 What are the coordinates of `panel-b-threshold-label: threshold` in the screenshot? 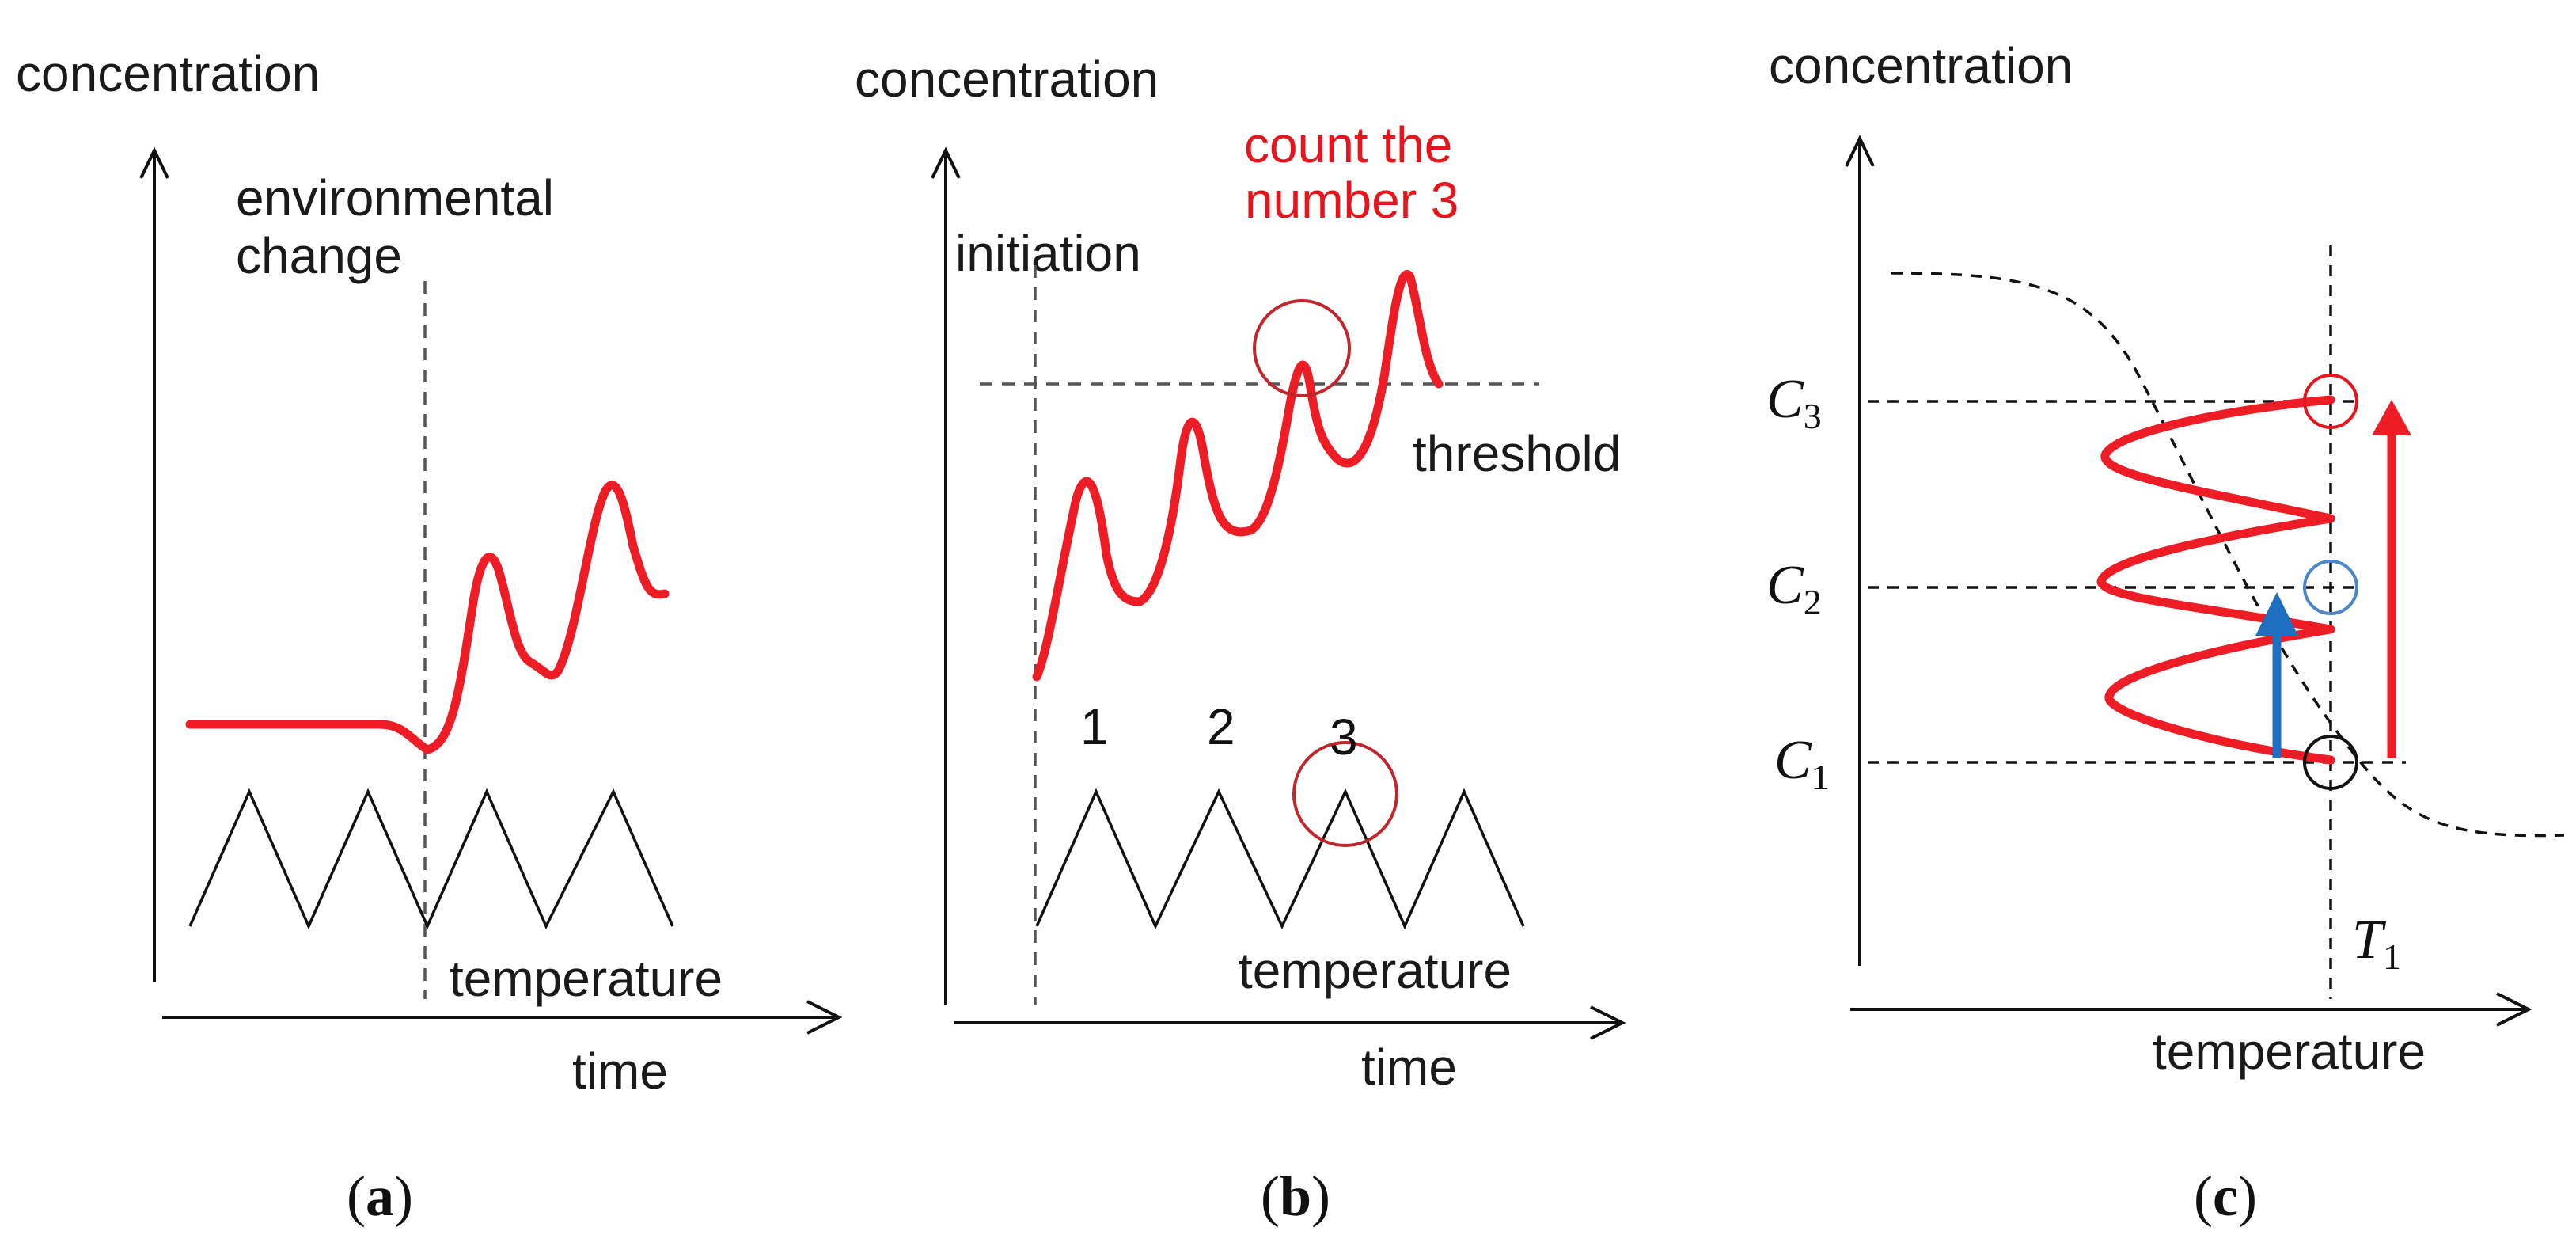 It's located at (1517, 454).